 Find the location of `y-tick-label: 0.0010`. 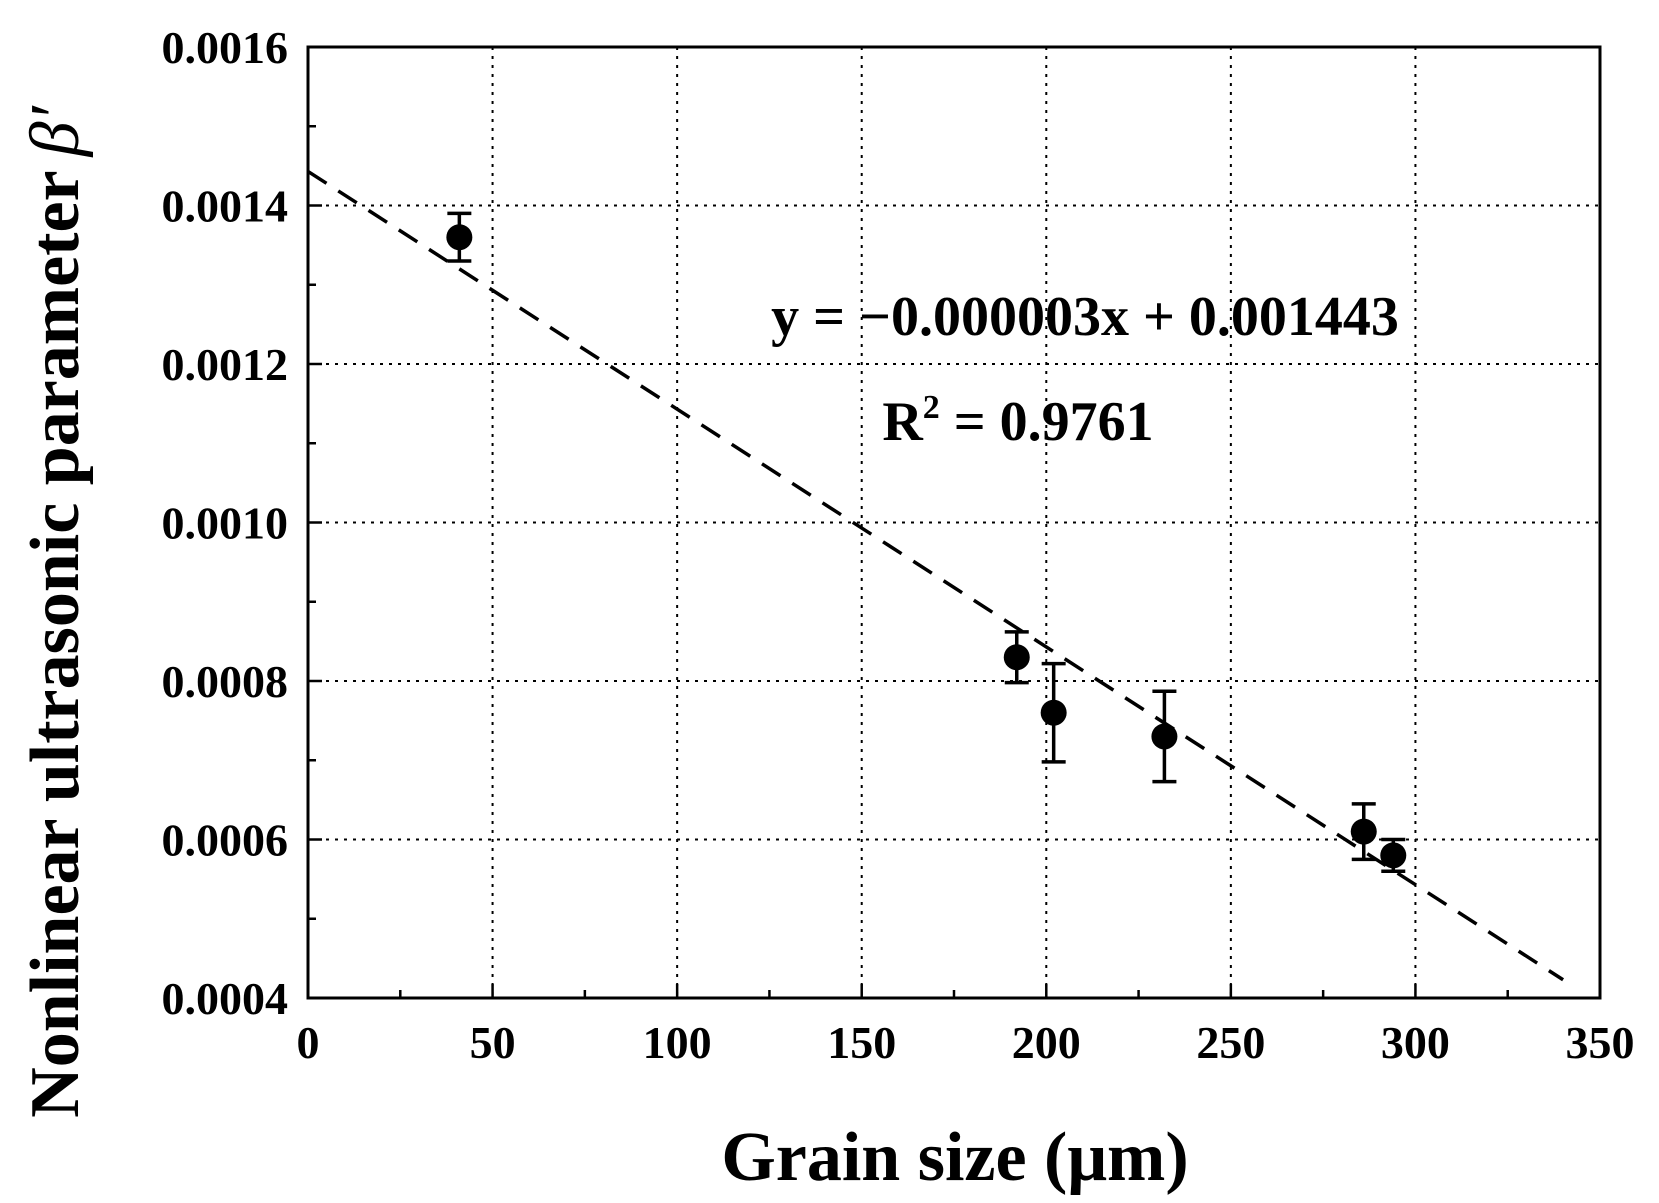

y-tick-label: 0.0010 is located at coordinates (225, 523).